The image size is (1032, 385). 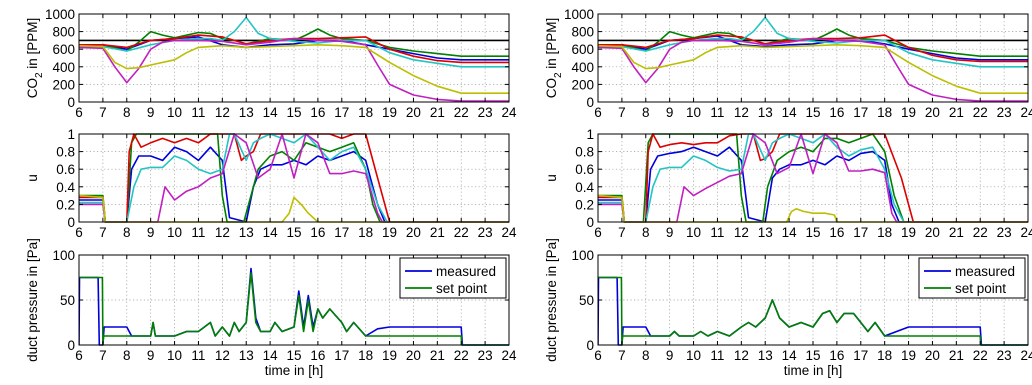 I want to click on y-tick-label: 400, so click(x=582, y=67).